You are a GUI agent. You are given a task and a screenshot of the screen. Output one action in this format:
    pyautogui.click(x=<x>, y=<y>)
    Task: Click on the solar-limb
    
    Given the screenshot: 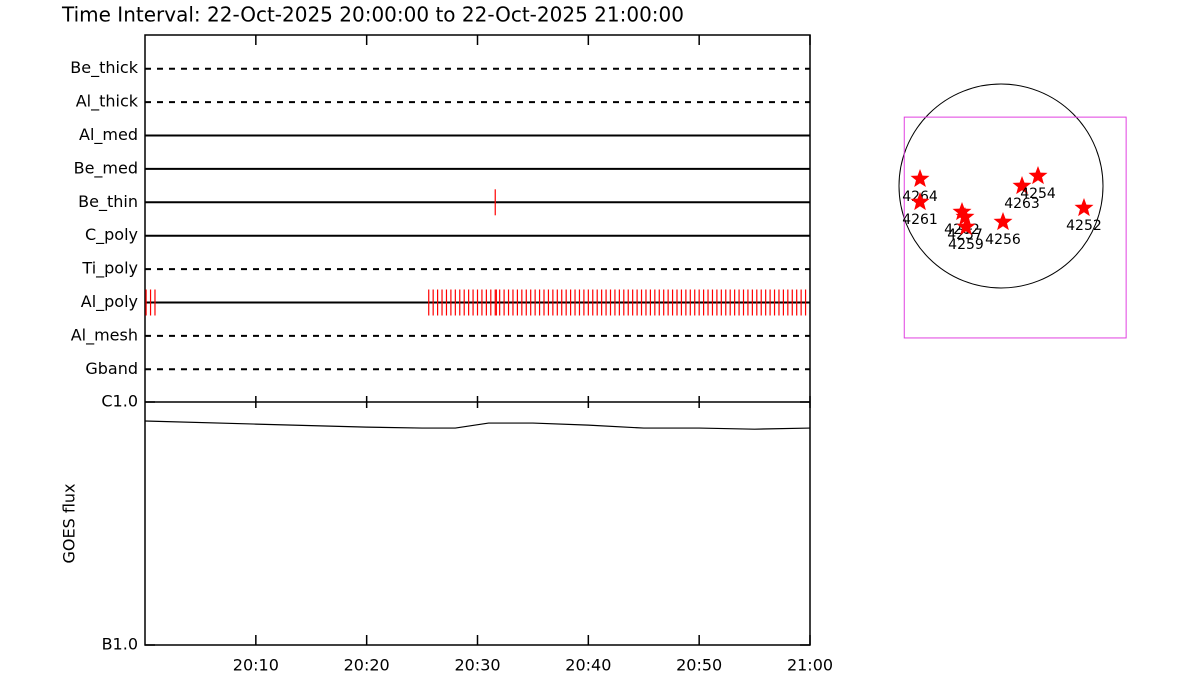 What is the action you would take?
    pyautogui.click(x=1001, y=186)
    